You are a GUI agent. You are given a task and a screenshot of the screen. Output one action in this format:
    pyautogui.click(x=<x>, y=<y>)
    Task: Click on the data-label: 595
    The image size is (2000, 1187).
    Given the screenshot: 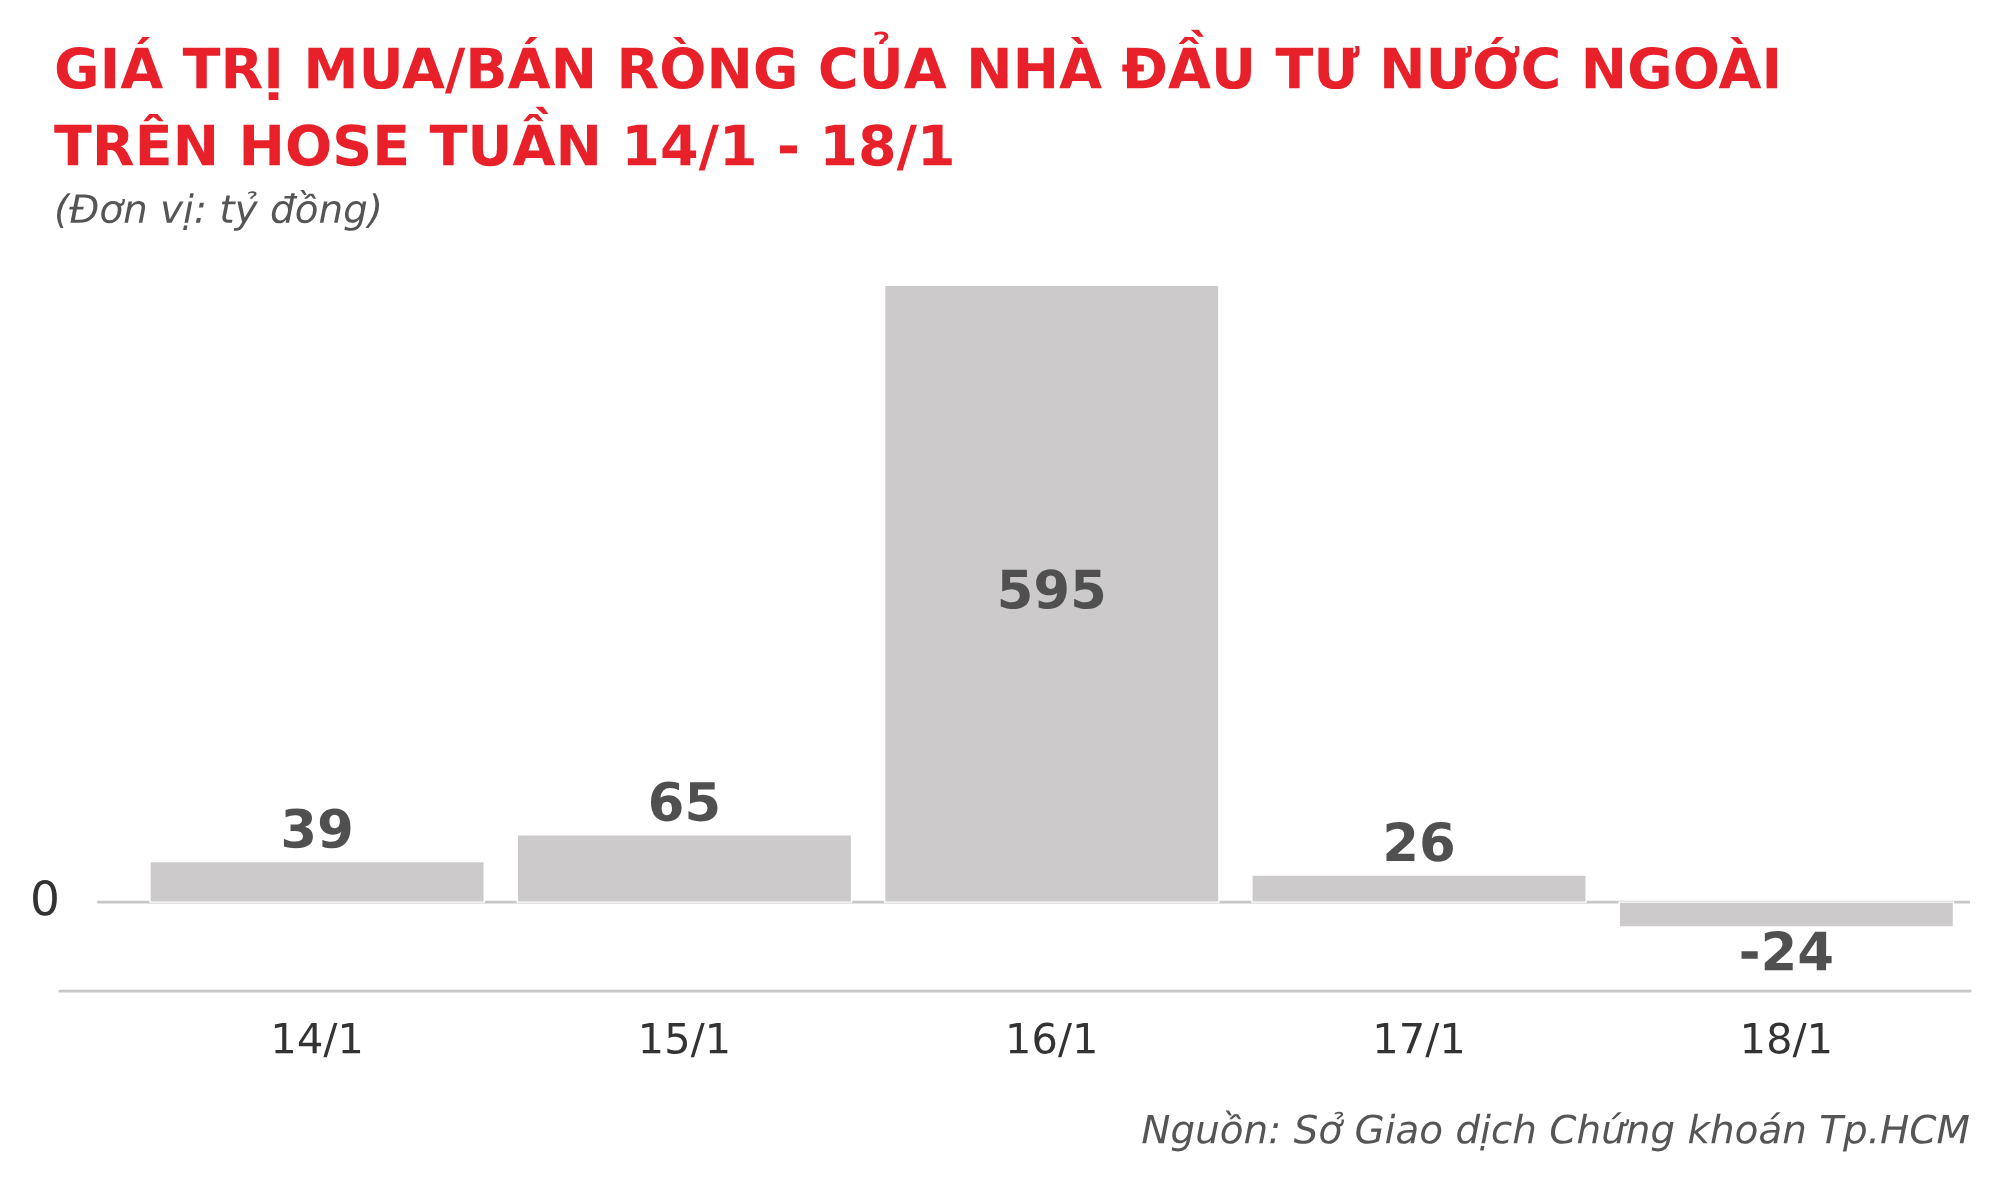 What is the action you would take?
    pyautogui.click(x=1052, y=589)
    